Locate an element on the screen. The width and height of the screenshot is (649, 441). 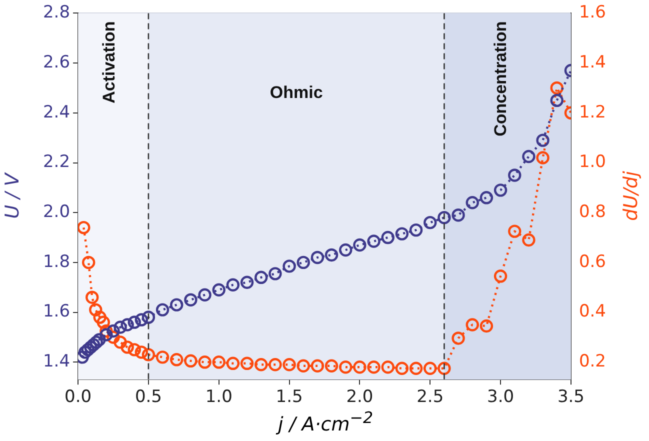
y-tick-label: 2.6 is located at coordinates (56, 62).